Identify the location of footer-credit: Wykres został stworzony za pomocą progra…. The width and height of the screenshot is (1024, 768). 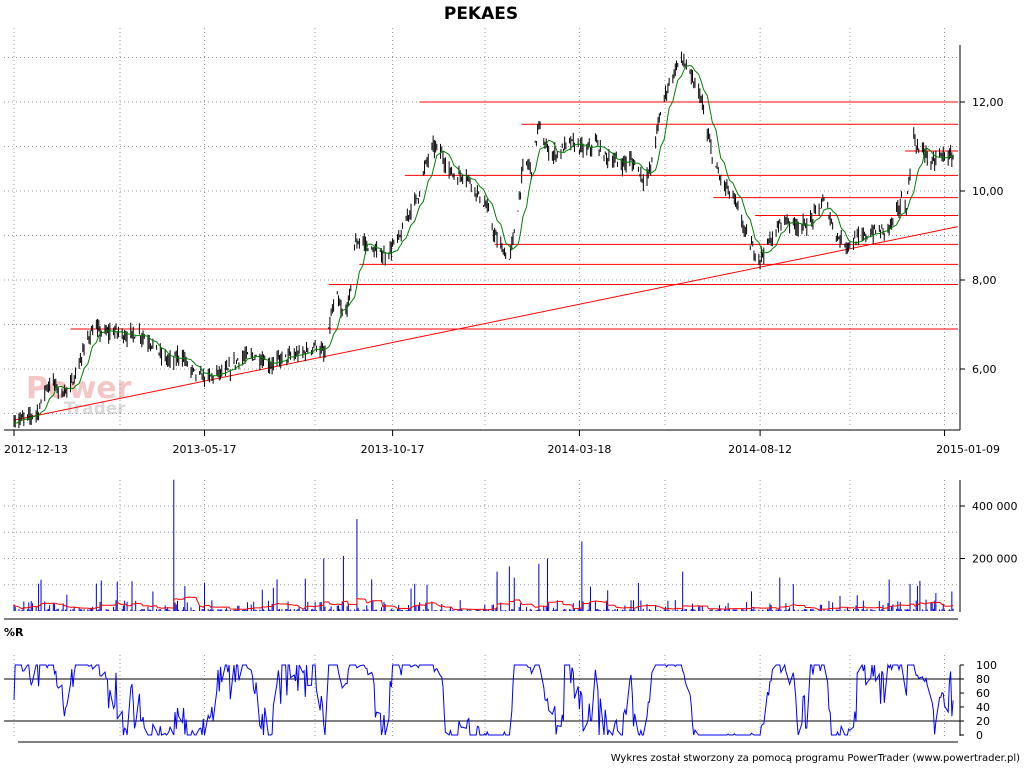
(815, 758).